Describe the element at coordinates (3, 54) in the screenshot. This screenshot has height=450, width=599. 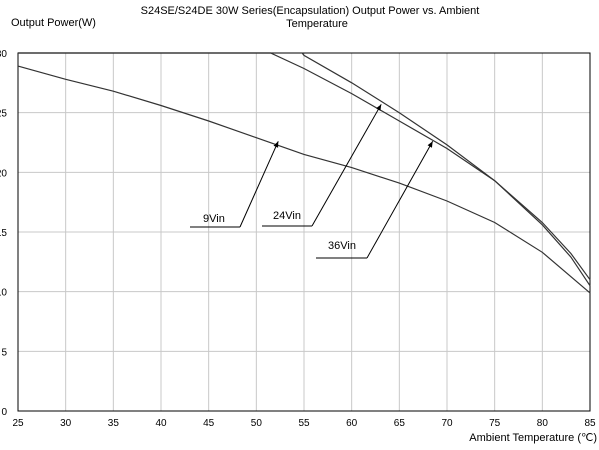
I see `y-tick-label: 30` at that location.